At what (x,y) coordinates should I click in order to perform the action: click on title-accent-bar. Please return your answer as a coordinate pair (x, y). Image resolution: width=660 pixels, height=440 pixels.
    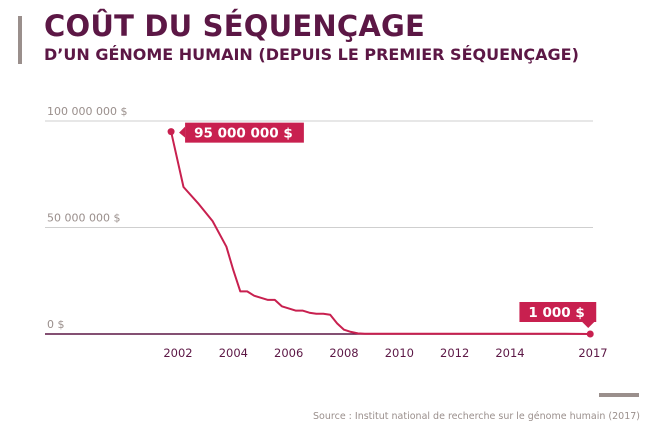
    Looking at the image, I should click on (20, 40).